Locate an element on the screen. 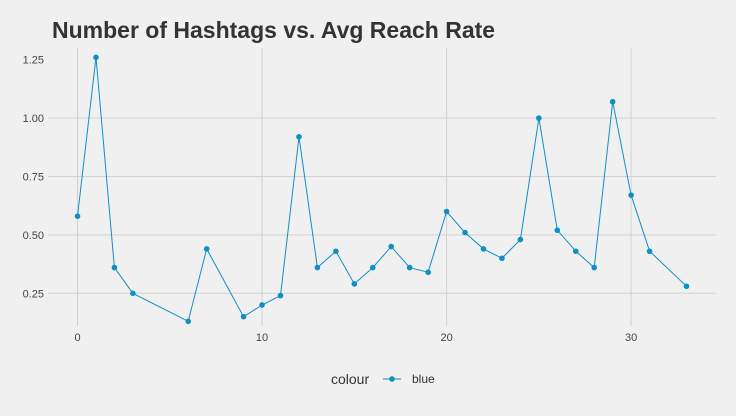 The image size is (736, 416). y-tick-label: 1.00 is located at coordinates (33, 119).